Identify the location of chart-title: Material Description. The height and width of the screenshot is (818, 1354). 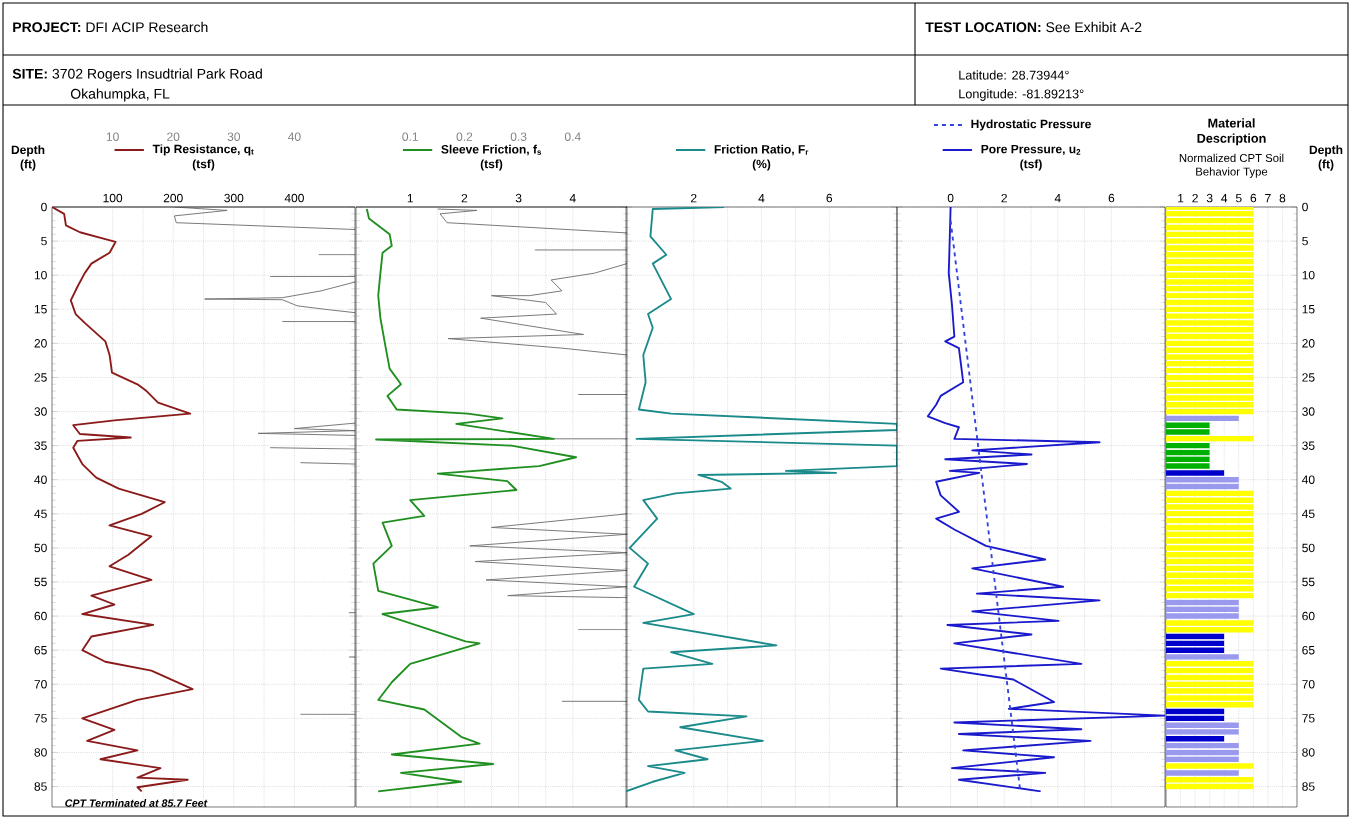
(1231, 132).